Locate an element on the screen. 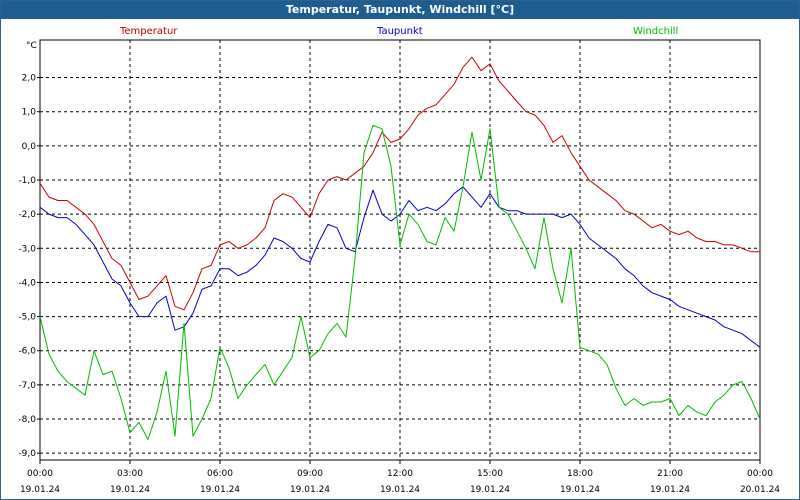 The height and width of the screenshot is (500, 800). y-tick-label: -7,0 is located at coordinates (27, 386).